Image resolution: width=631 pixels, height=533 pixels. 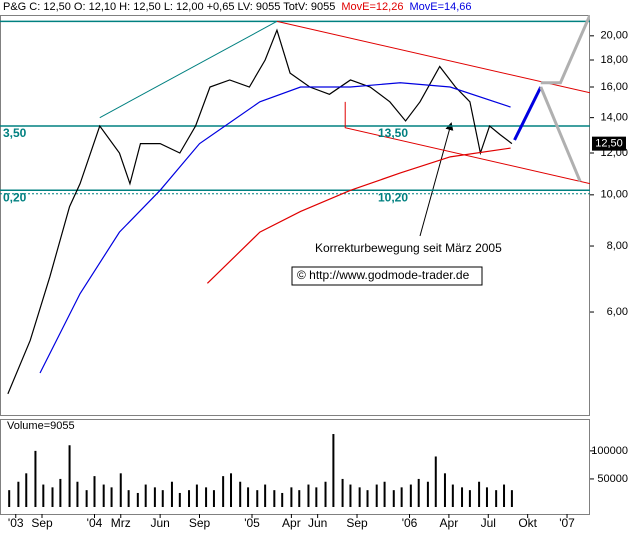 I want to click on x-tick-label: '07, so click(x=567, y=523).